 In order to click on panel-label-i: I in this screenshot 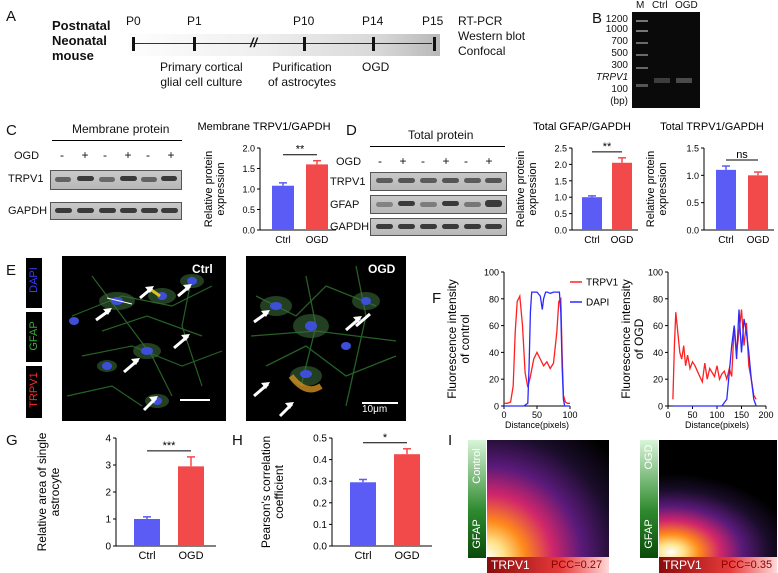, I will do `click(450, 440)`.